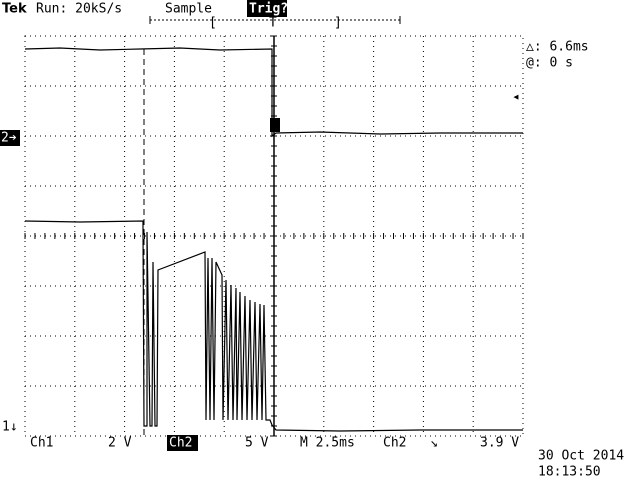 This screenshot has height=480, width=640. I want to click on ch1-label: Ch1, so click(41, 443).